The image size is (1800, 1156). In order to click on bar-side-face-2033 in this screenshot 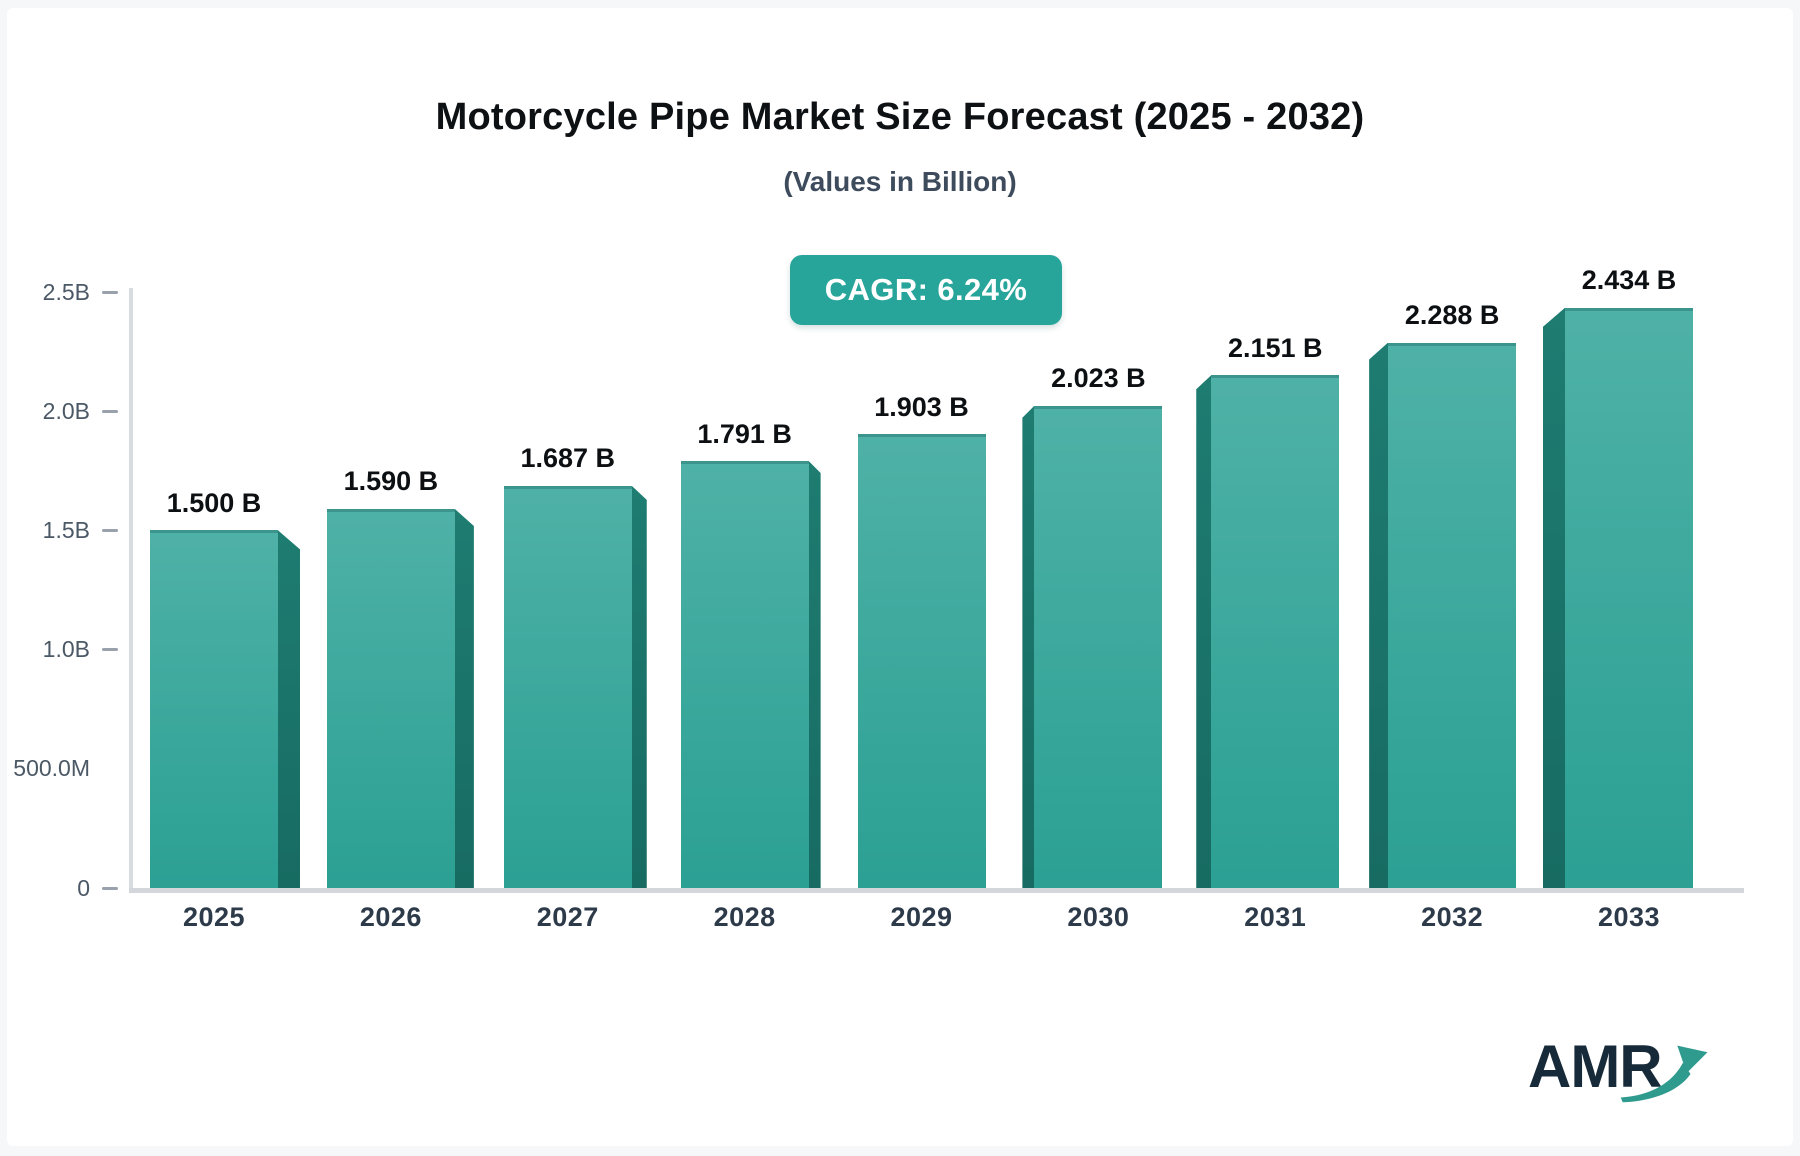, I will do `click(1554, 597)`.